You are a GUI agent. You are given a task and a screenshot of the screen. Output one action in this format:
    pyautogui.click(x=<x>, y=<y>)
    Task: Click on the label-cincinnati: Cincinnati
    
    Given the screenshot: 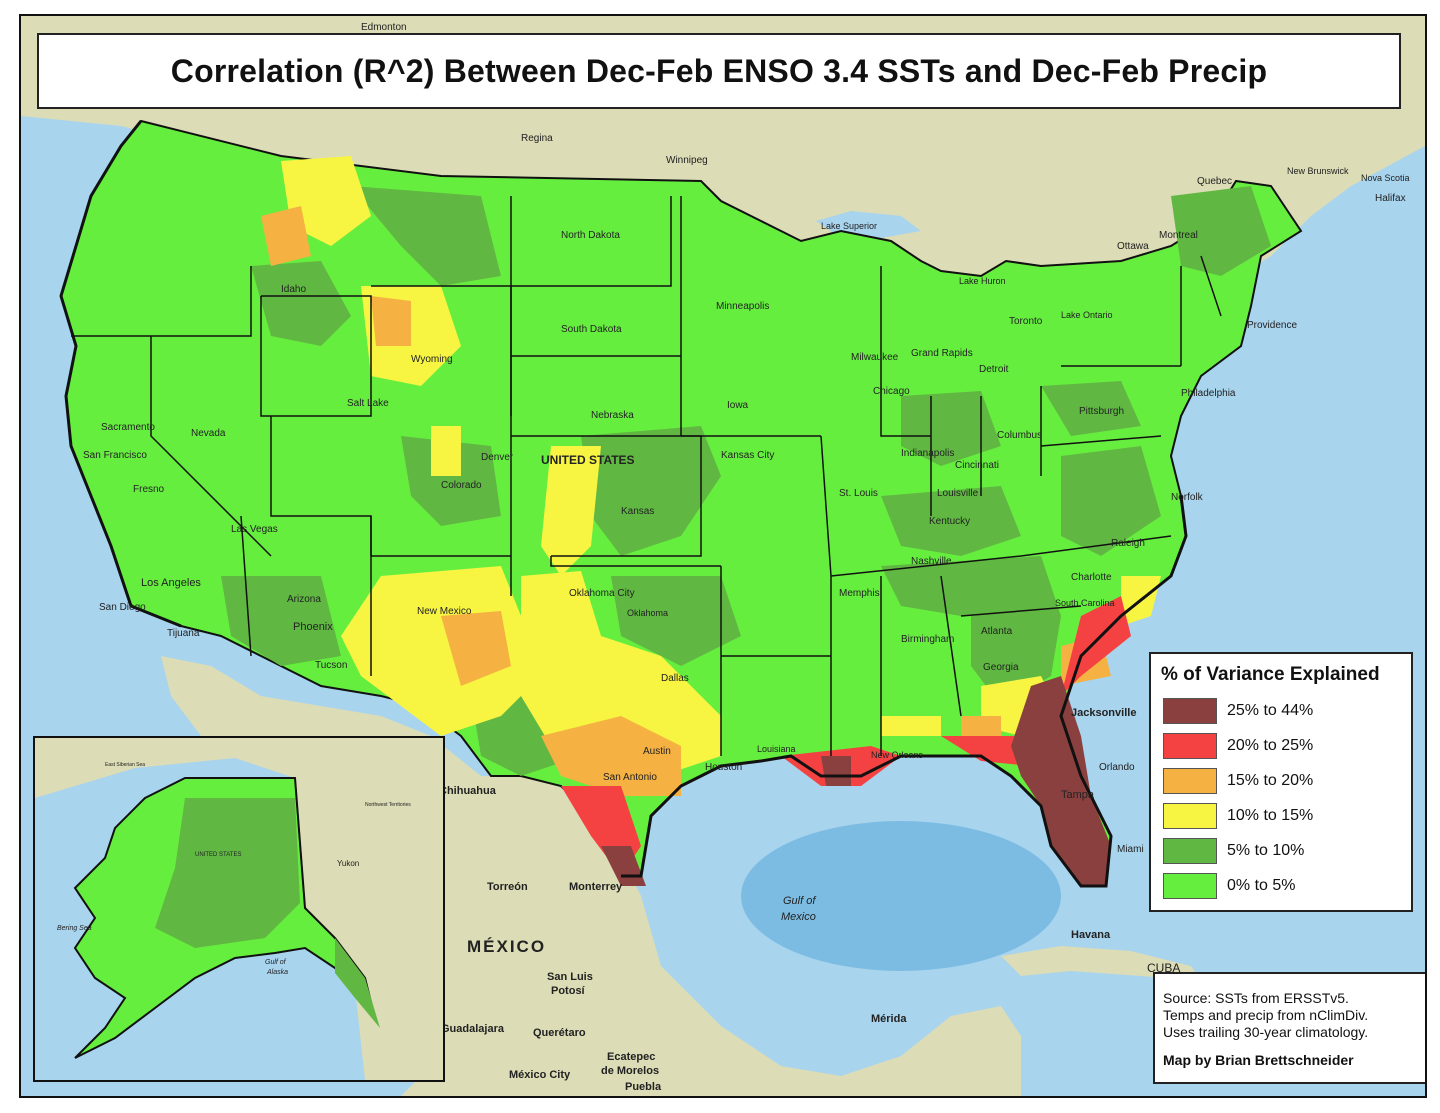 What is the action you would take?
    pyautogui.click(x=977, y=465)
    